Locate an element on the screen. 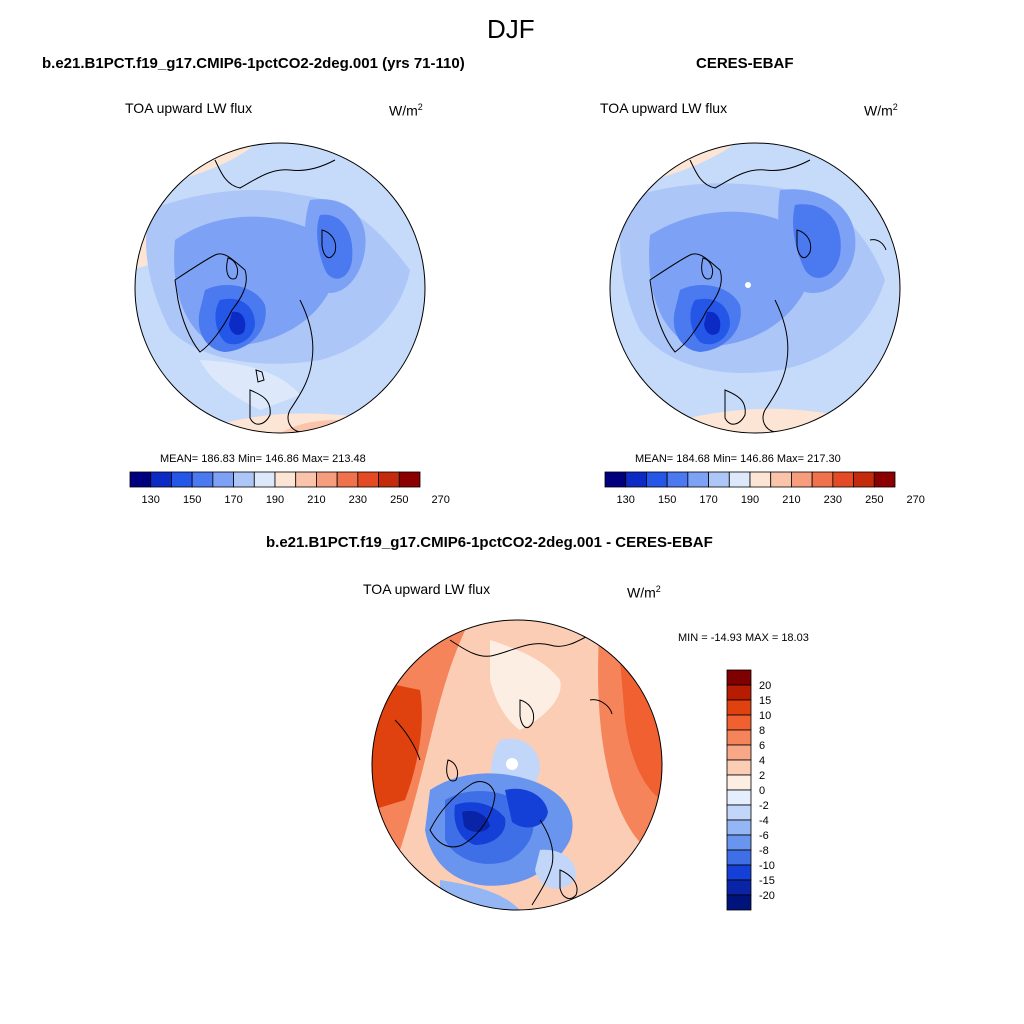  colorbar-tick-label: -10 is located at coordinates (767, 866).